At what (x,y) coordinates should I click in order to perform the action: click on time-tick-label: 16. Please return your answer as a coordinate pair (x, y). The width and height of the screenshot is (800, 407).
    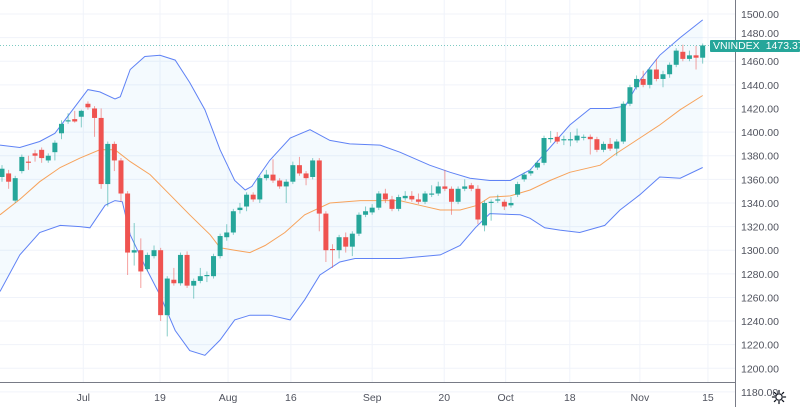
    Looking at the image, I should click on (291, 398).